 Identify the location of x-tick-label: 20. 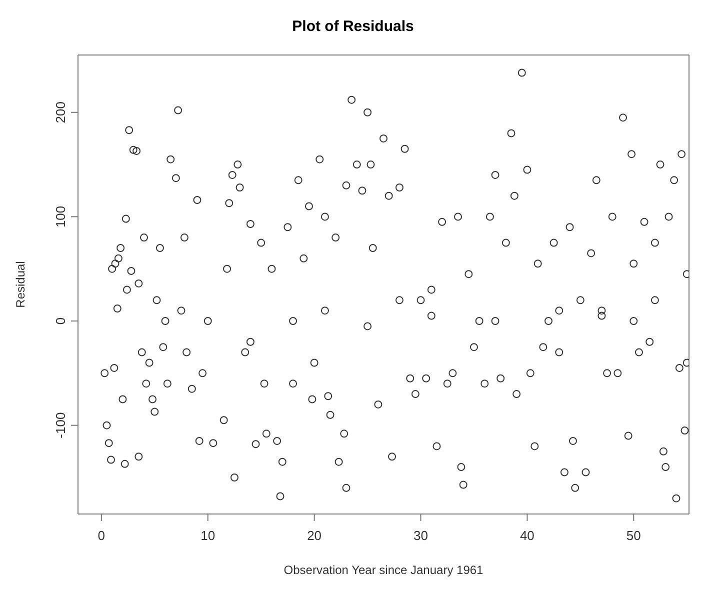
(314, 536).